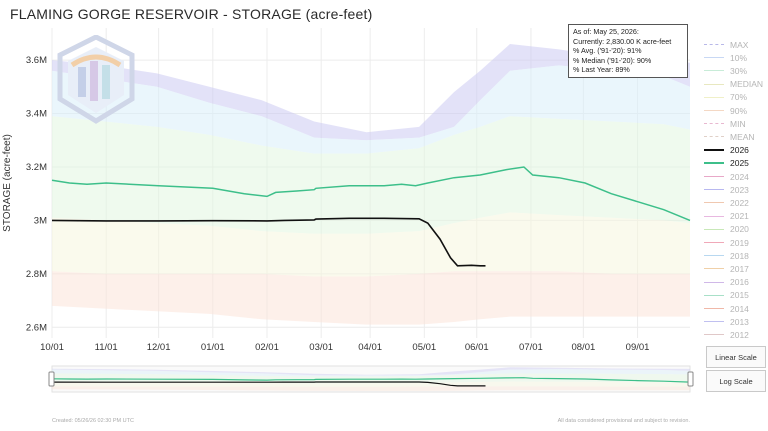  Describe the element at coordinates (739, 189) in the screenshot. I see `legend-label: 2023` at that location.